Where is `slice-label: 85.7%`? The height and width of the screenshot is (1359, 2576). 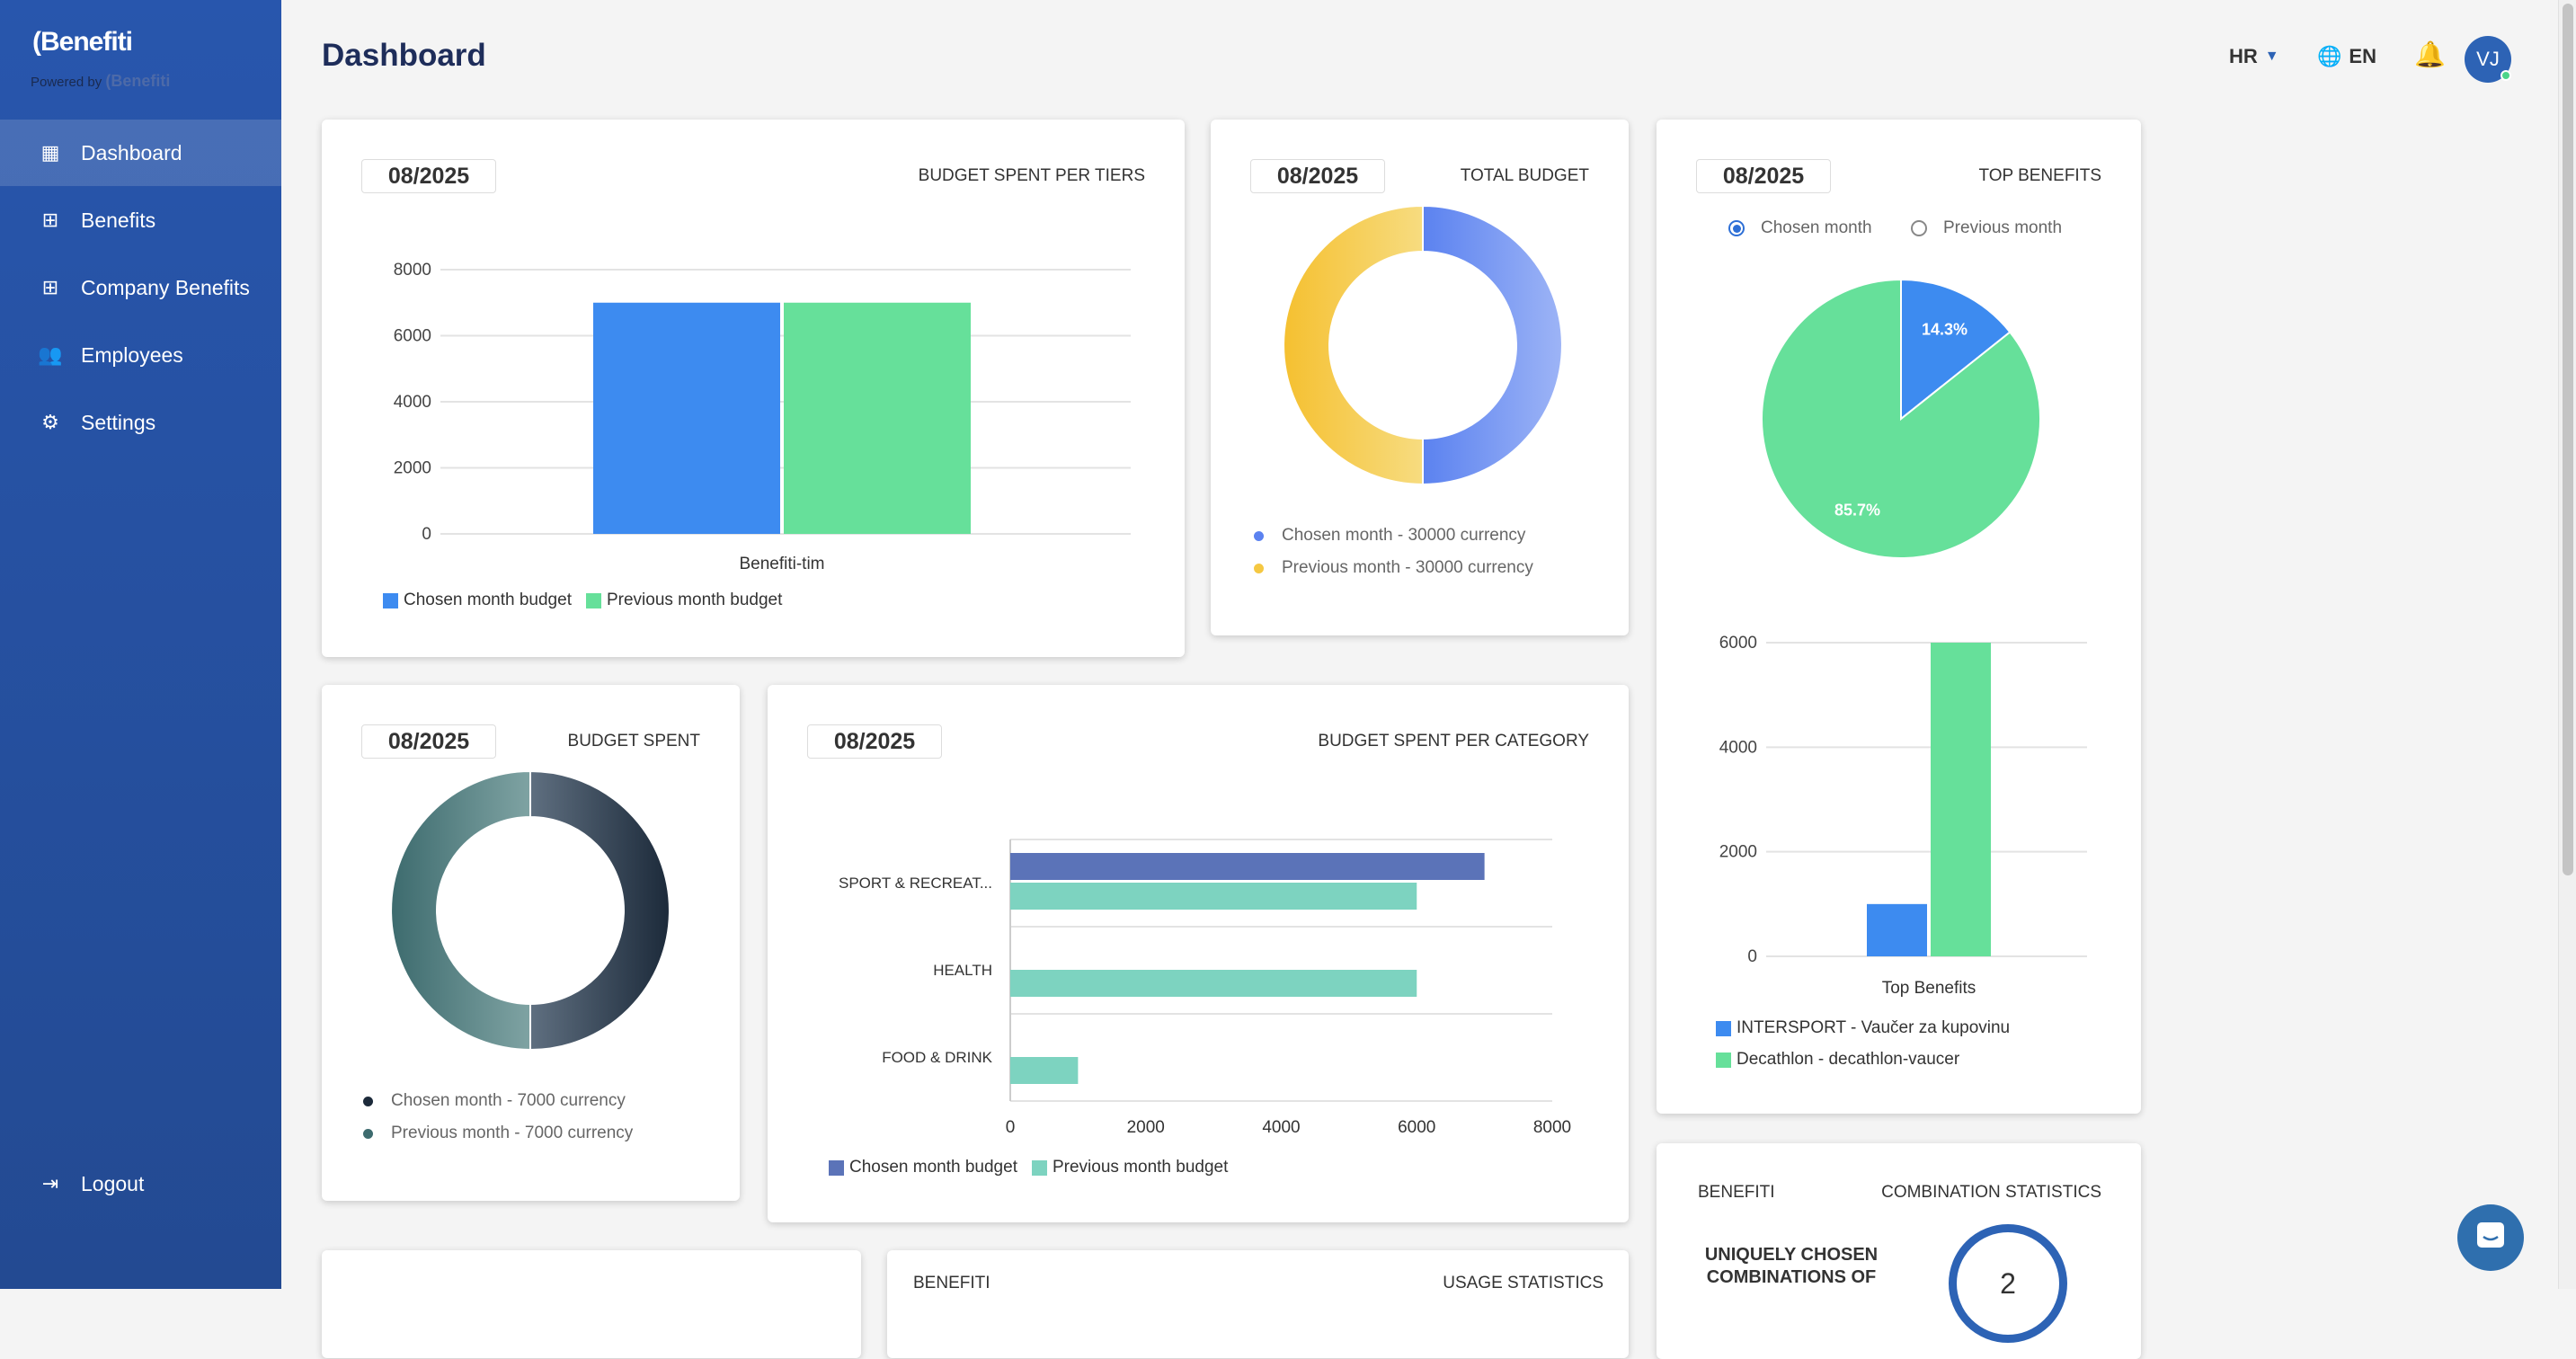
slice-label: 85.7% is located at coordinates (1857, 511).